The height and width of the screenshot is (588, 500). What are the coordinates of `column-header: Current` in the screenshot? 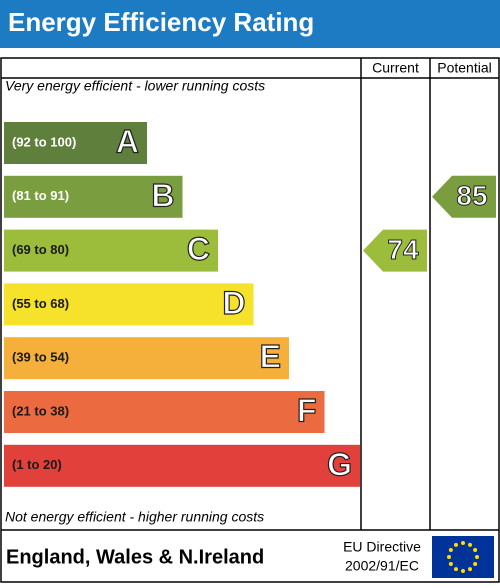 It's located at (395, 68).